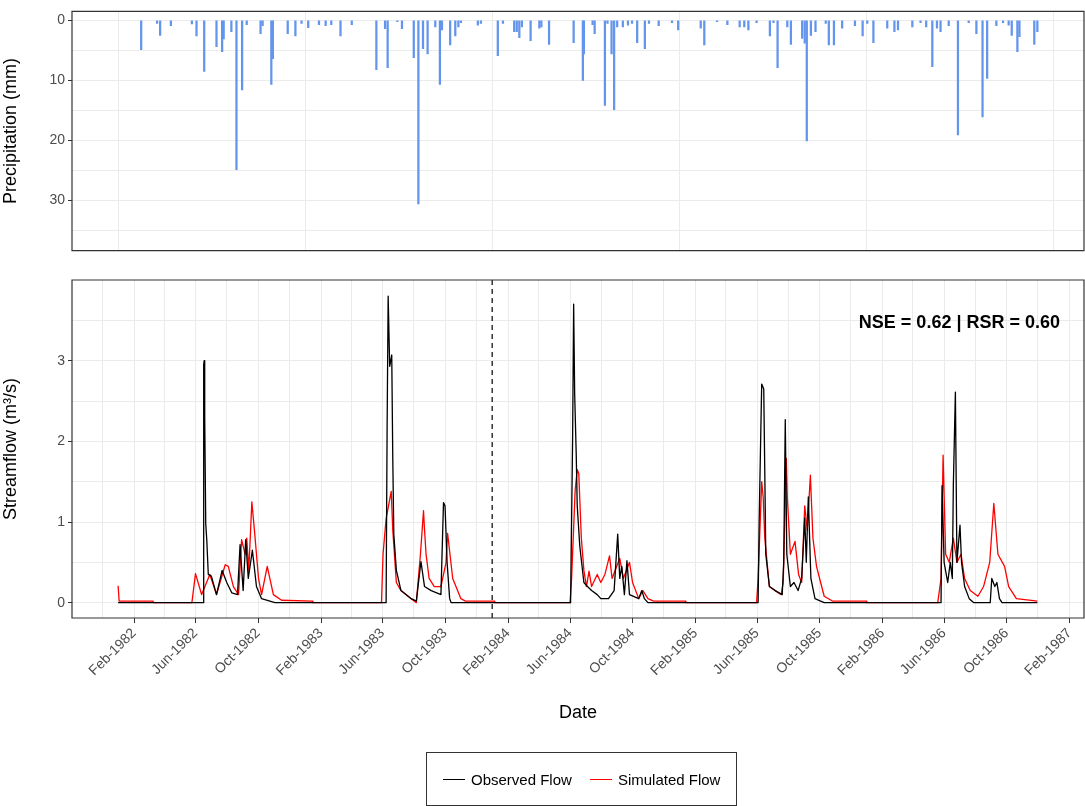 The image size is (1085, 806). Describe the element at coordinates (578, 712) in the screenshot. I see `x-axis-title: Date` at that location.